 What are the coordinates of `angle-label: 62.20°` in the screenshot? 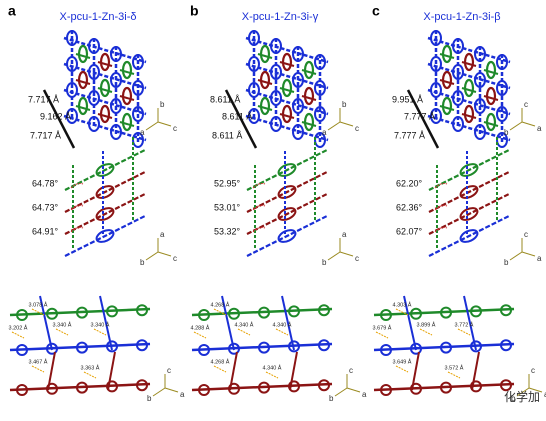 It's located at (409, 183).